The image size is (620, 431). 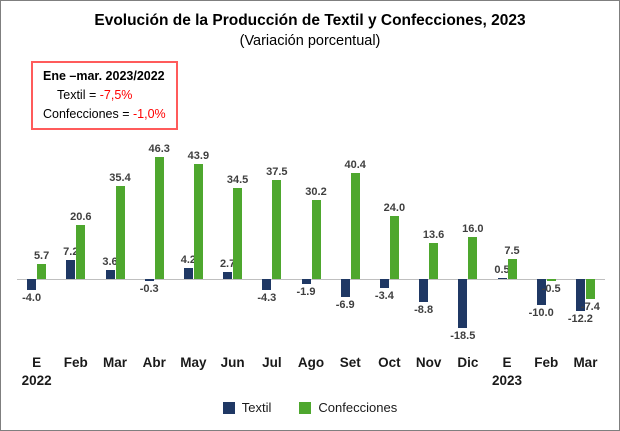 What do you see at coordinates (434, 261) in the screenshot?
I see `bar-confecciones-10-nov` at bounding box center [434, 261].